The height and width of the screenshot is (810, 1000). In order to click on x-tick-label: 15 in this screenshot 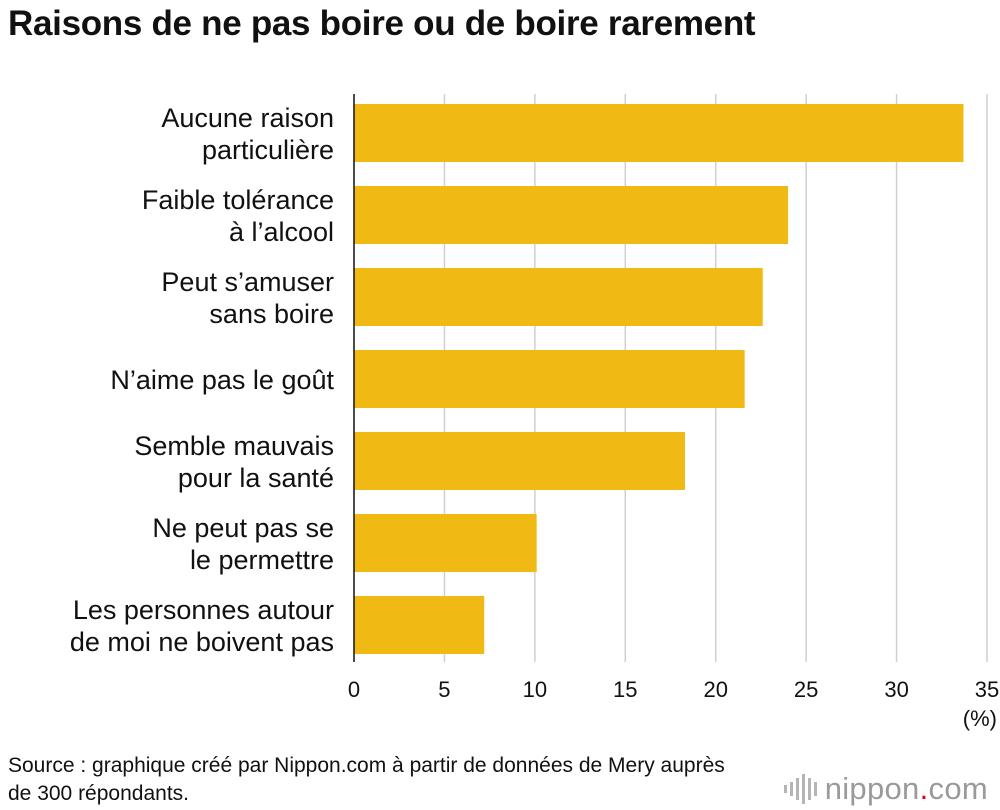, I will do `click(625, 689)`.